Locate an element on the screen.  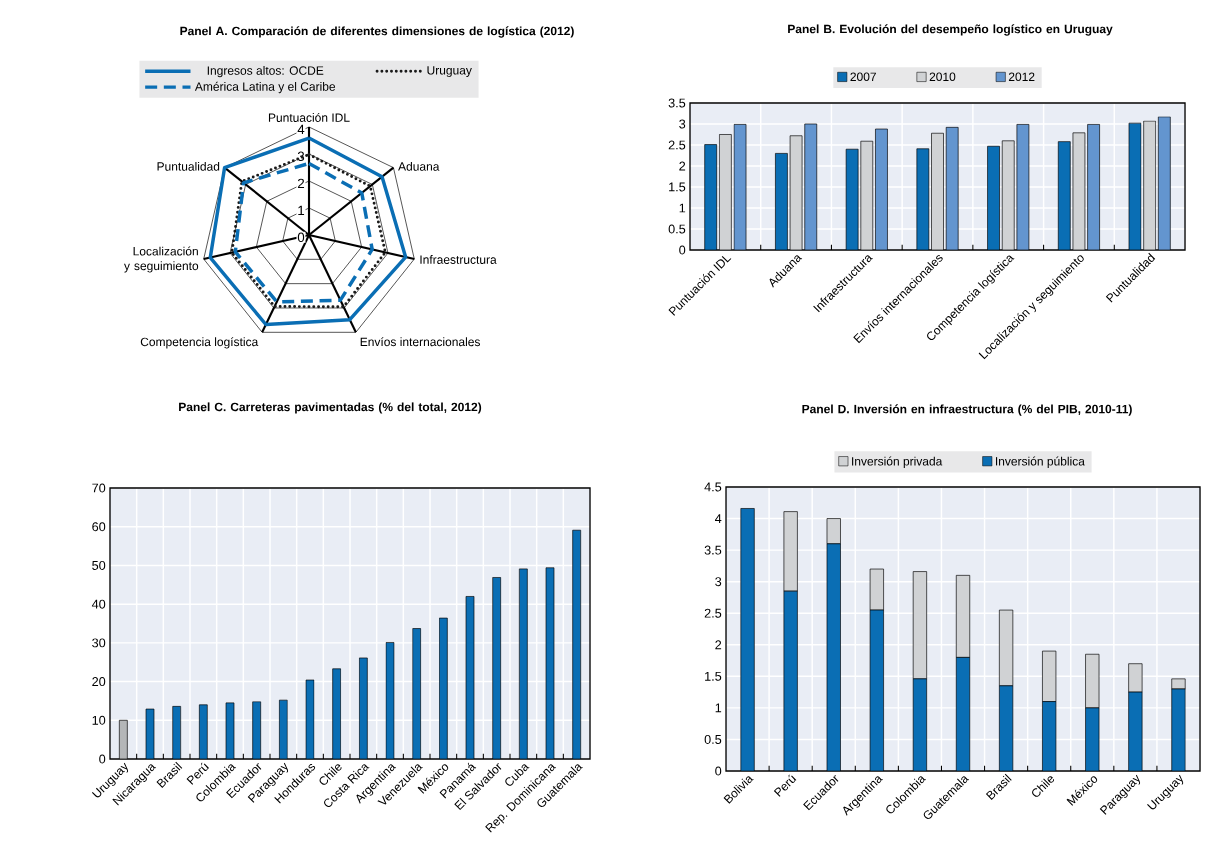
legend-label: Ingresos altos: OCDE is located at coordinates (265, 71).